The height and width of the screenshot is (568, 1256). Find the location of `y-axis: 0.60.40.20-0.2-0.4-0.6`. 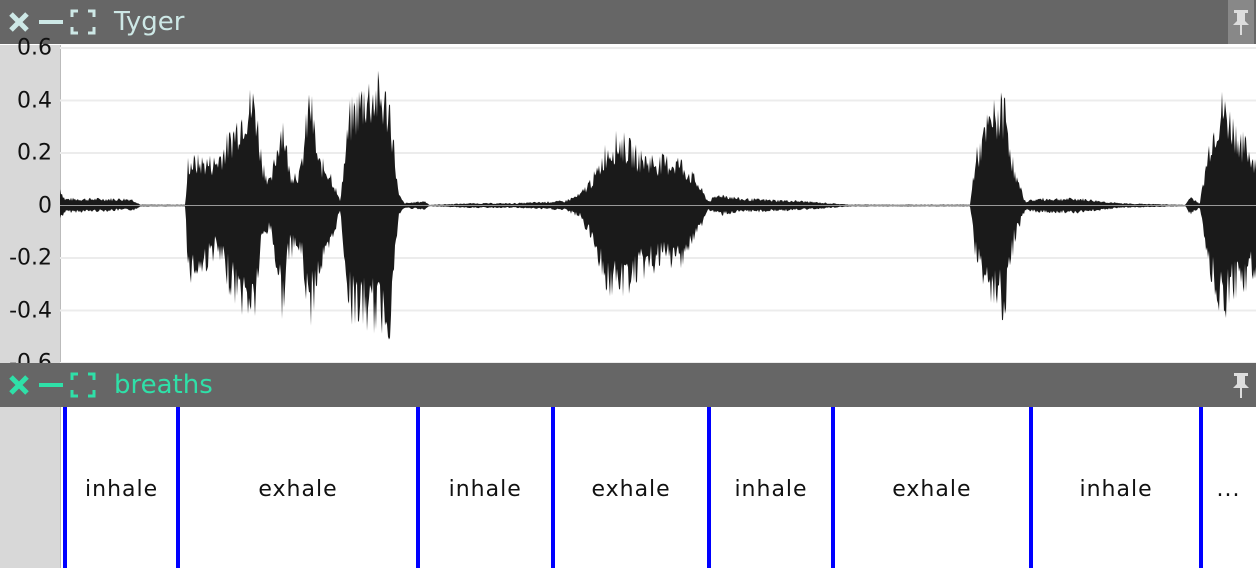

y-axis: 0.60.40.20-0.2-0.4-0.6 is located at coordinates (30, 206).